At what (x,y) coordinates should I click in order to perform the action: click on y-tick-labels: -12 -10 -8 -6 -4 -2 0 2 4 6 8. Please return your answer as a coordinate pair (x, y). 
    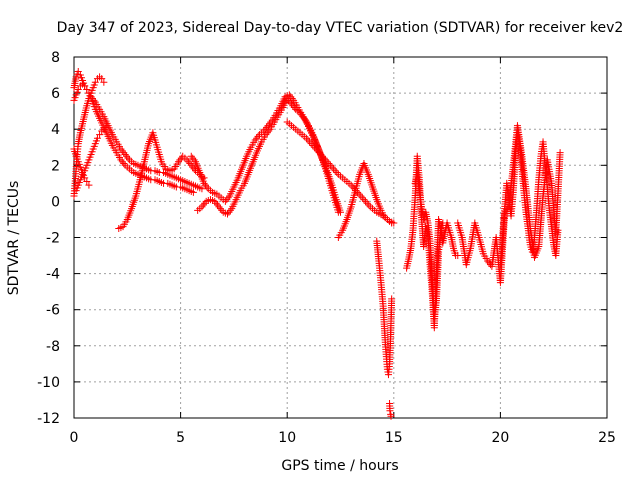
    Looking at the image, I should click on (48, 238).